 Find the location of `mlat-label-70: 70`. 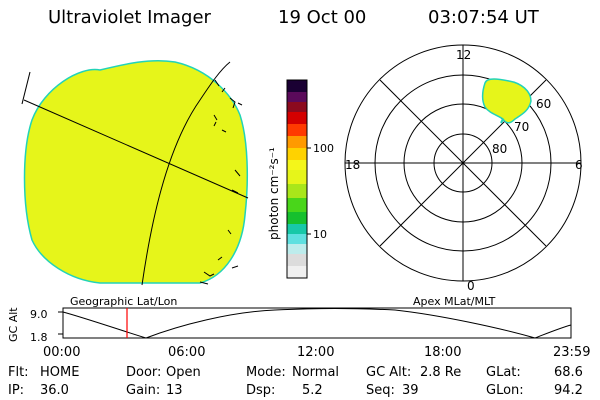

mlat-label-70: 70 is located at coordinates (521, 127).